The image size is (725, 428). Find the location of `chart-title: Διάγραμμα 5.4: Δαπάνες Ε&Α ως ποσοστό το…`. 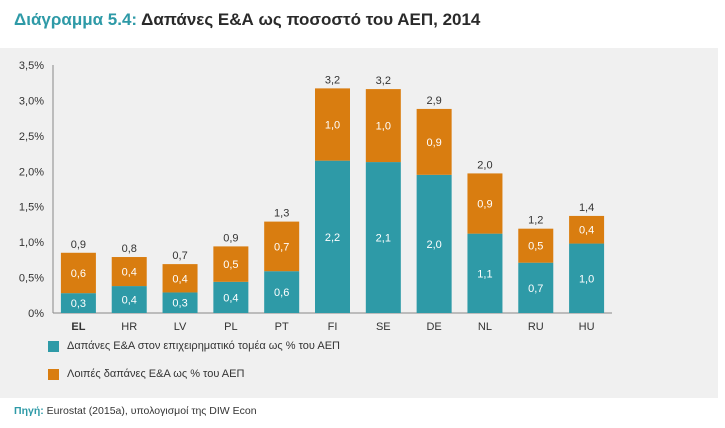

chart-title: Διάγραμμα 5.4: Δαπάνες Ε&Α ως ποσοστό το… is located at coordinates (247, 20).